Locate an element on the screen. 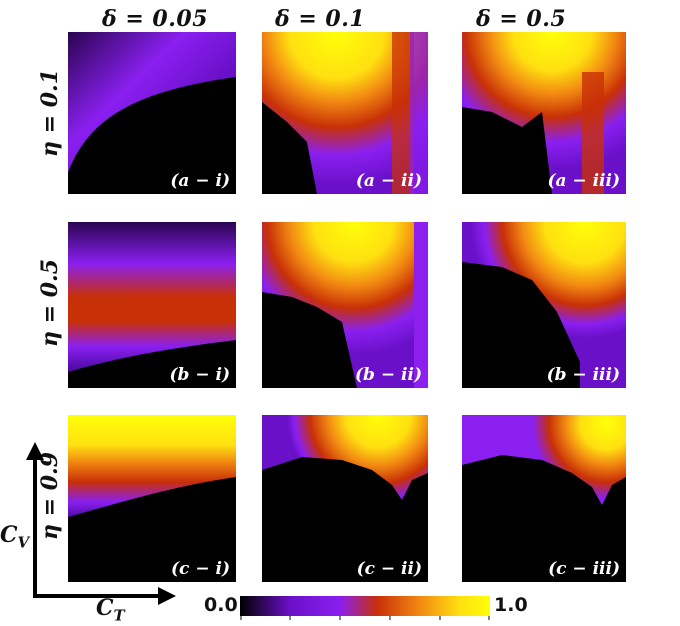 This screenshot has height=626, width=680. heatmap-panel-c-iii: (c − iii) is located at coordinates (544, 498).